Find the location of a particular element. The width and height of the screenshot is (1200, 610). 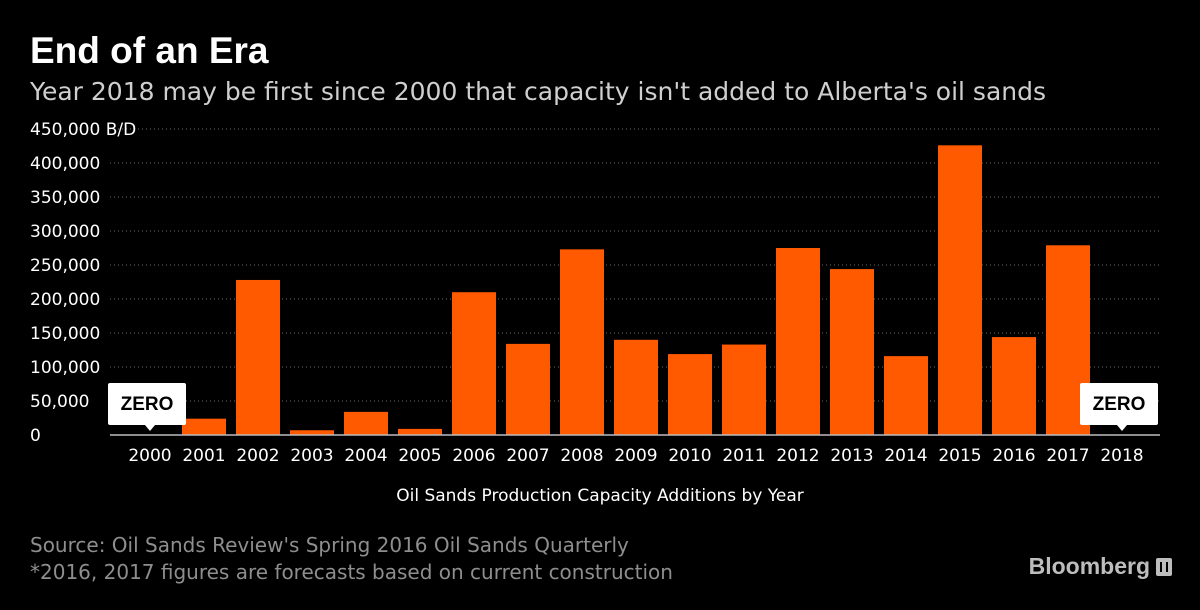

x-tick-label: 2014 is located at coordinates (905, 456).